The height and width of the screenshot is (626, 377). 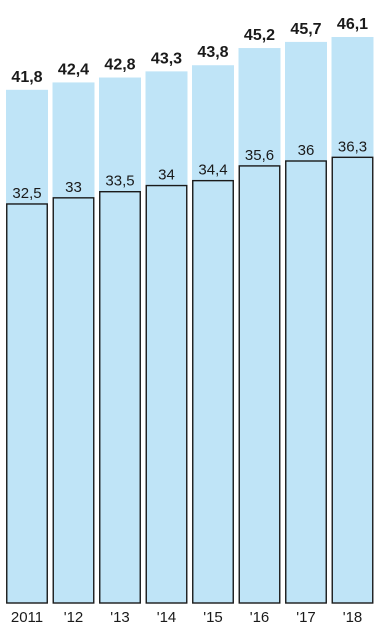 What do you see at coordinates (189, 170) in the screenshot?
I see `inner-labels-group: 32,5 33 33,5 34 34,4 35,6 36 36,3` at bounding box center [189, 170].